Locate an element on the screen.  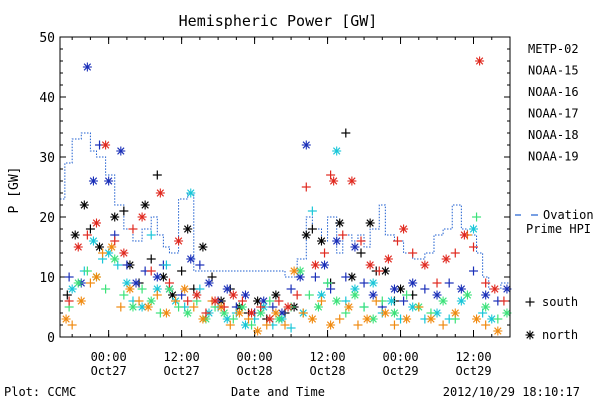
legend-item-label: NOAA-15 is located at coordinates (553, 71).